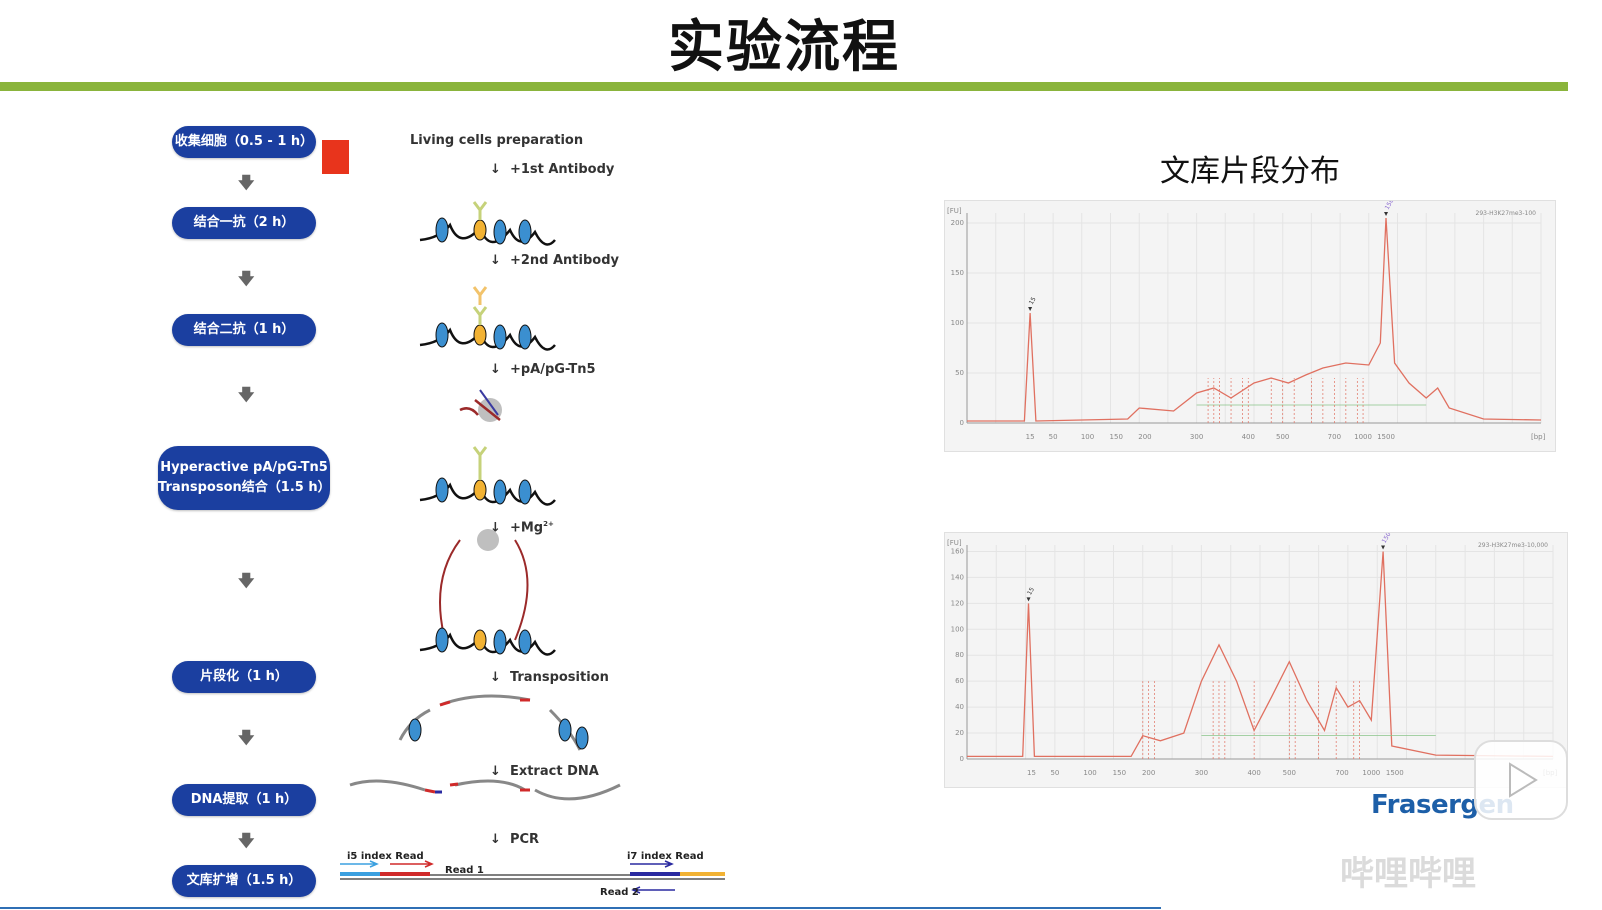 This screenshot has width=1602, height=910. Describe the element at coordinates (480, 405) in the screenshot. I see `tn5-complex` at that location.